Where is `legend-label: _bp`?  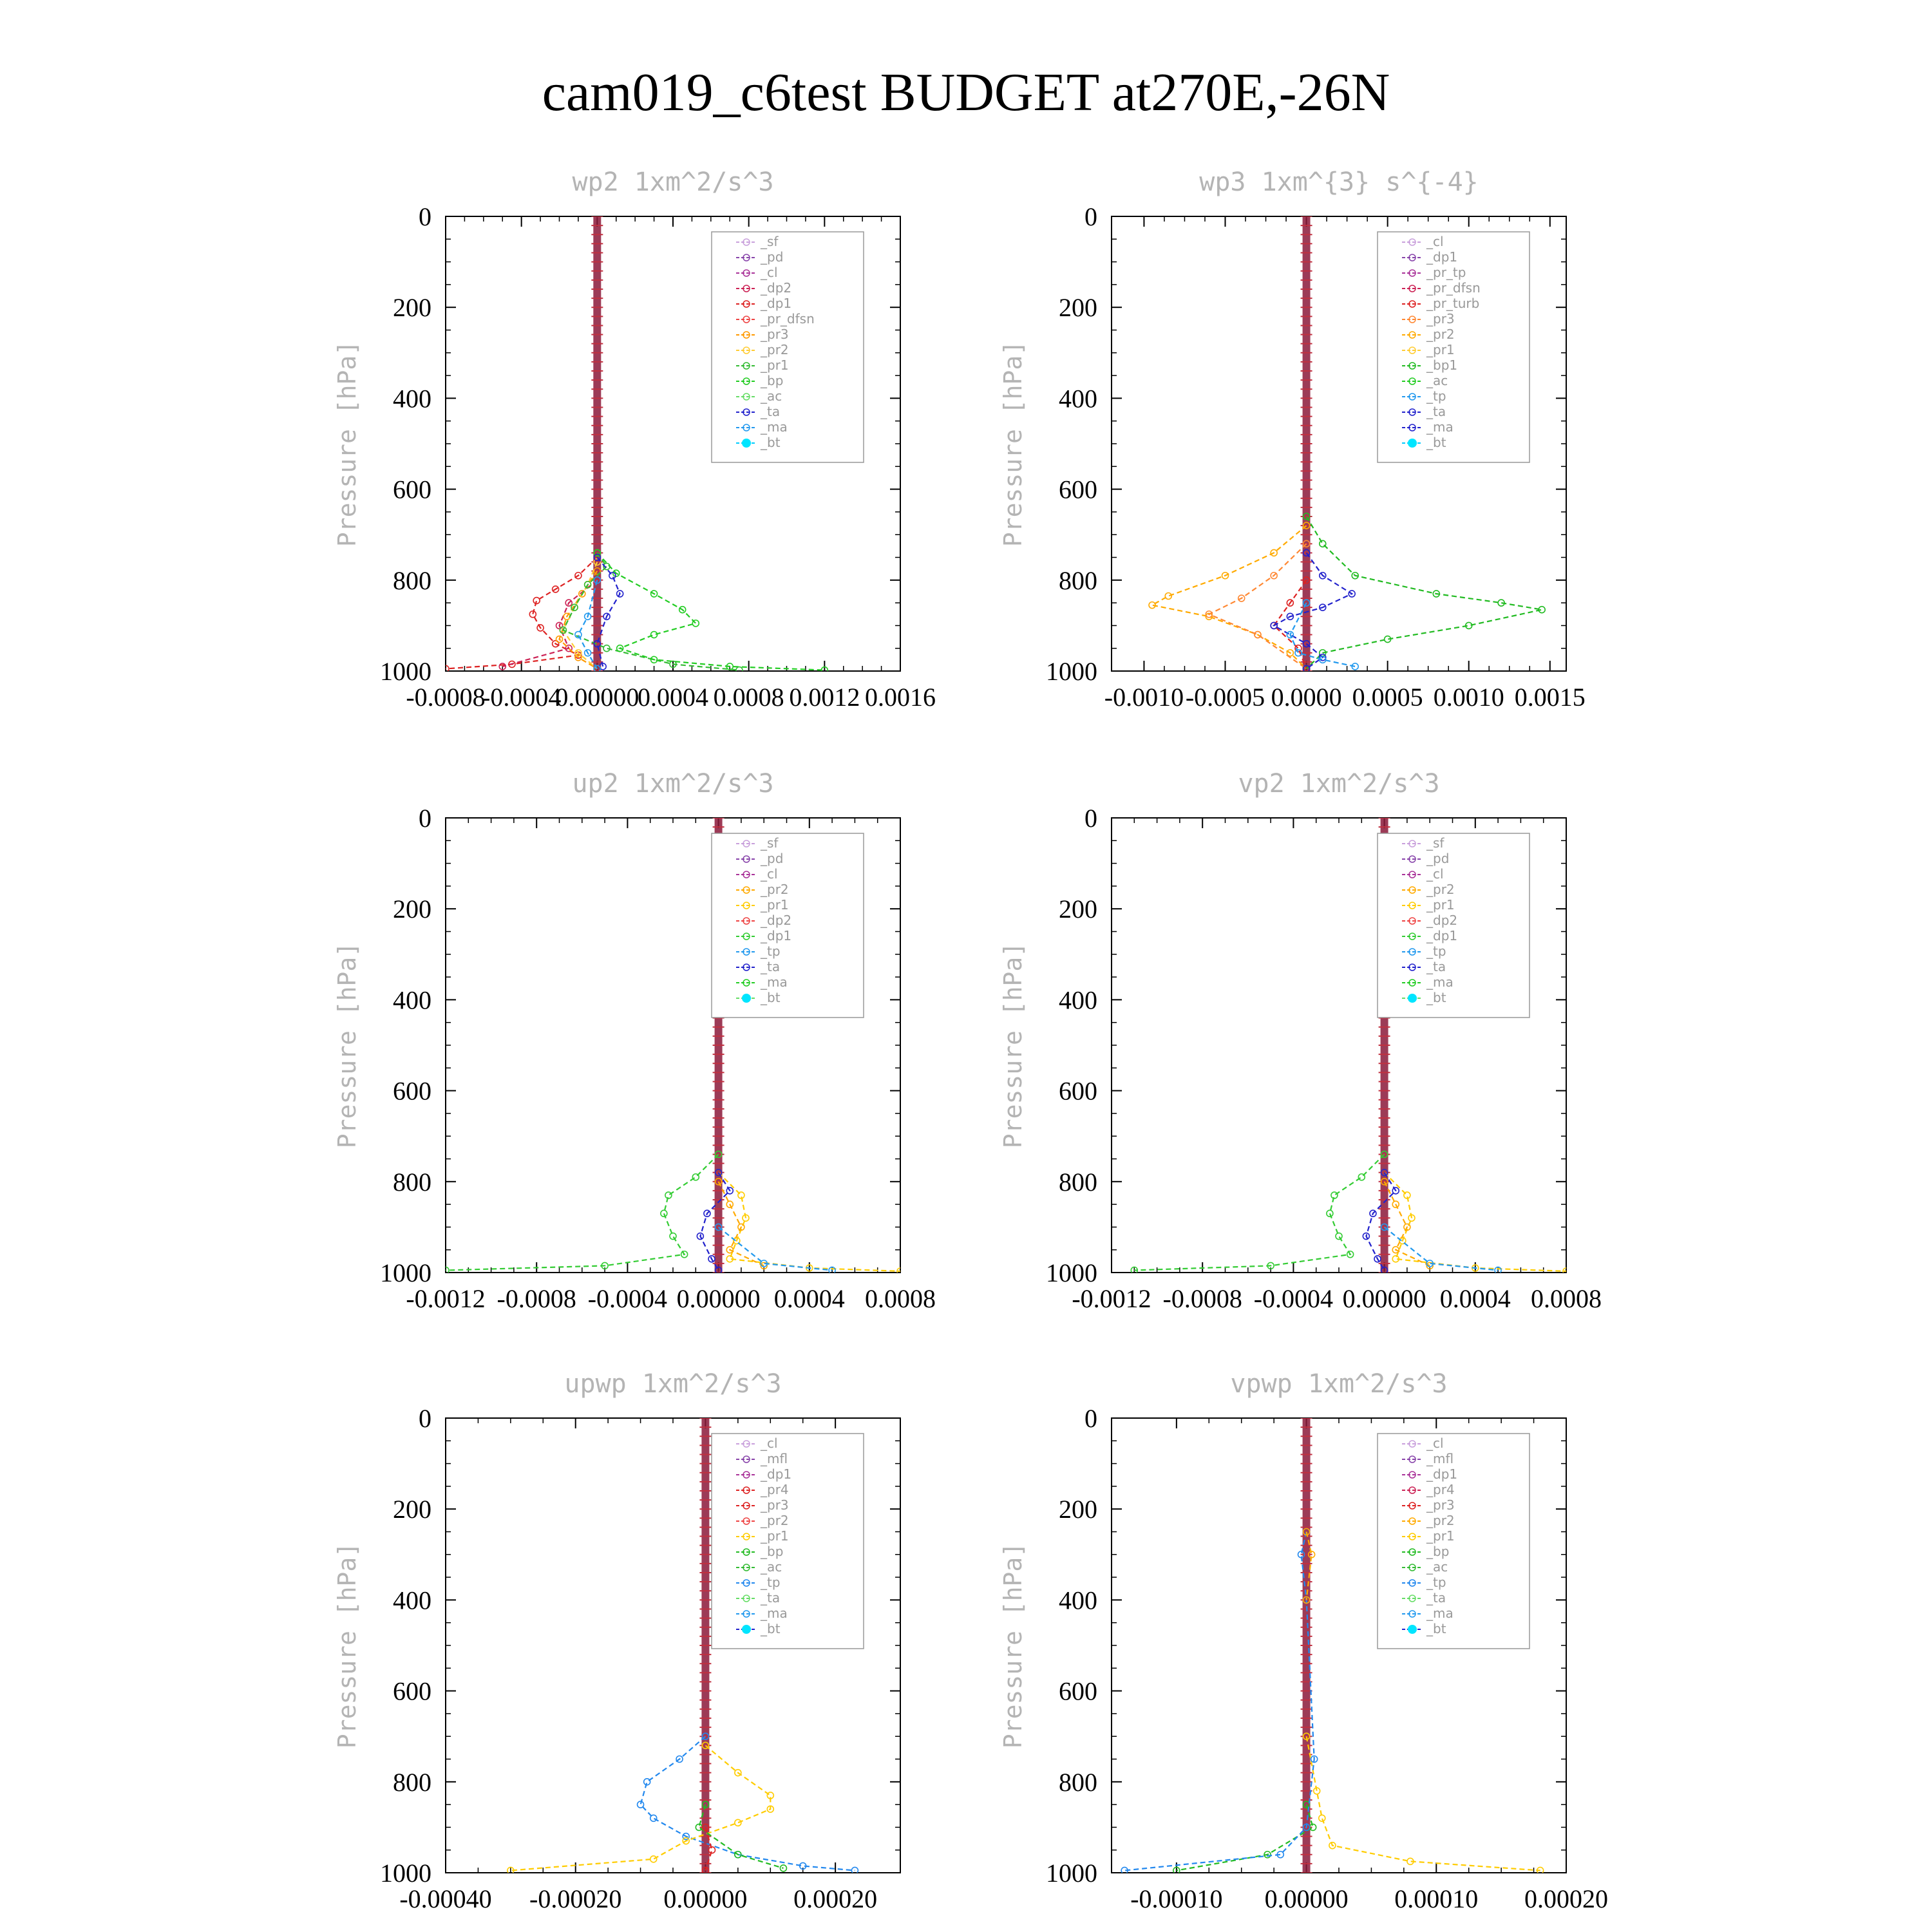 legend-label: _bp is located at coordinates (772, 1551).